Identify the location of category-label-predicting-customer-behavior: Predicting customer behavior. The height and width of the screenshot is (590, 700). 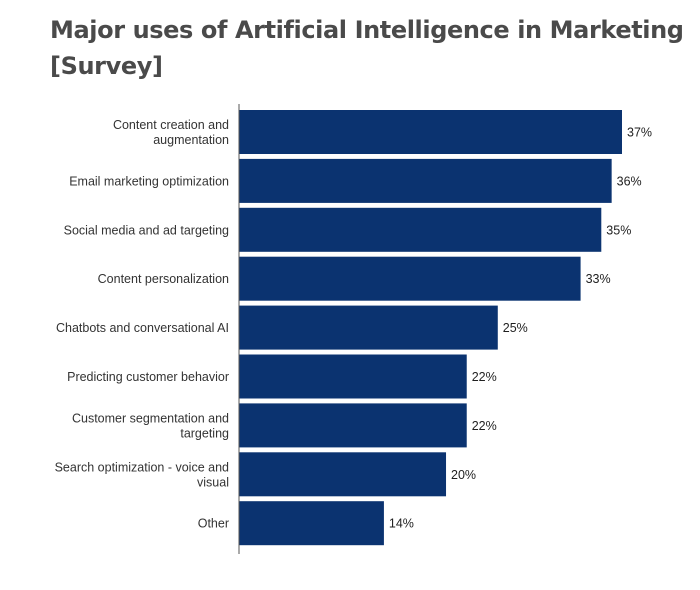
(148, 377).